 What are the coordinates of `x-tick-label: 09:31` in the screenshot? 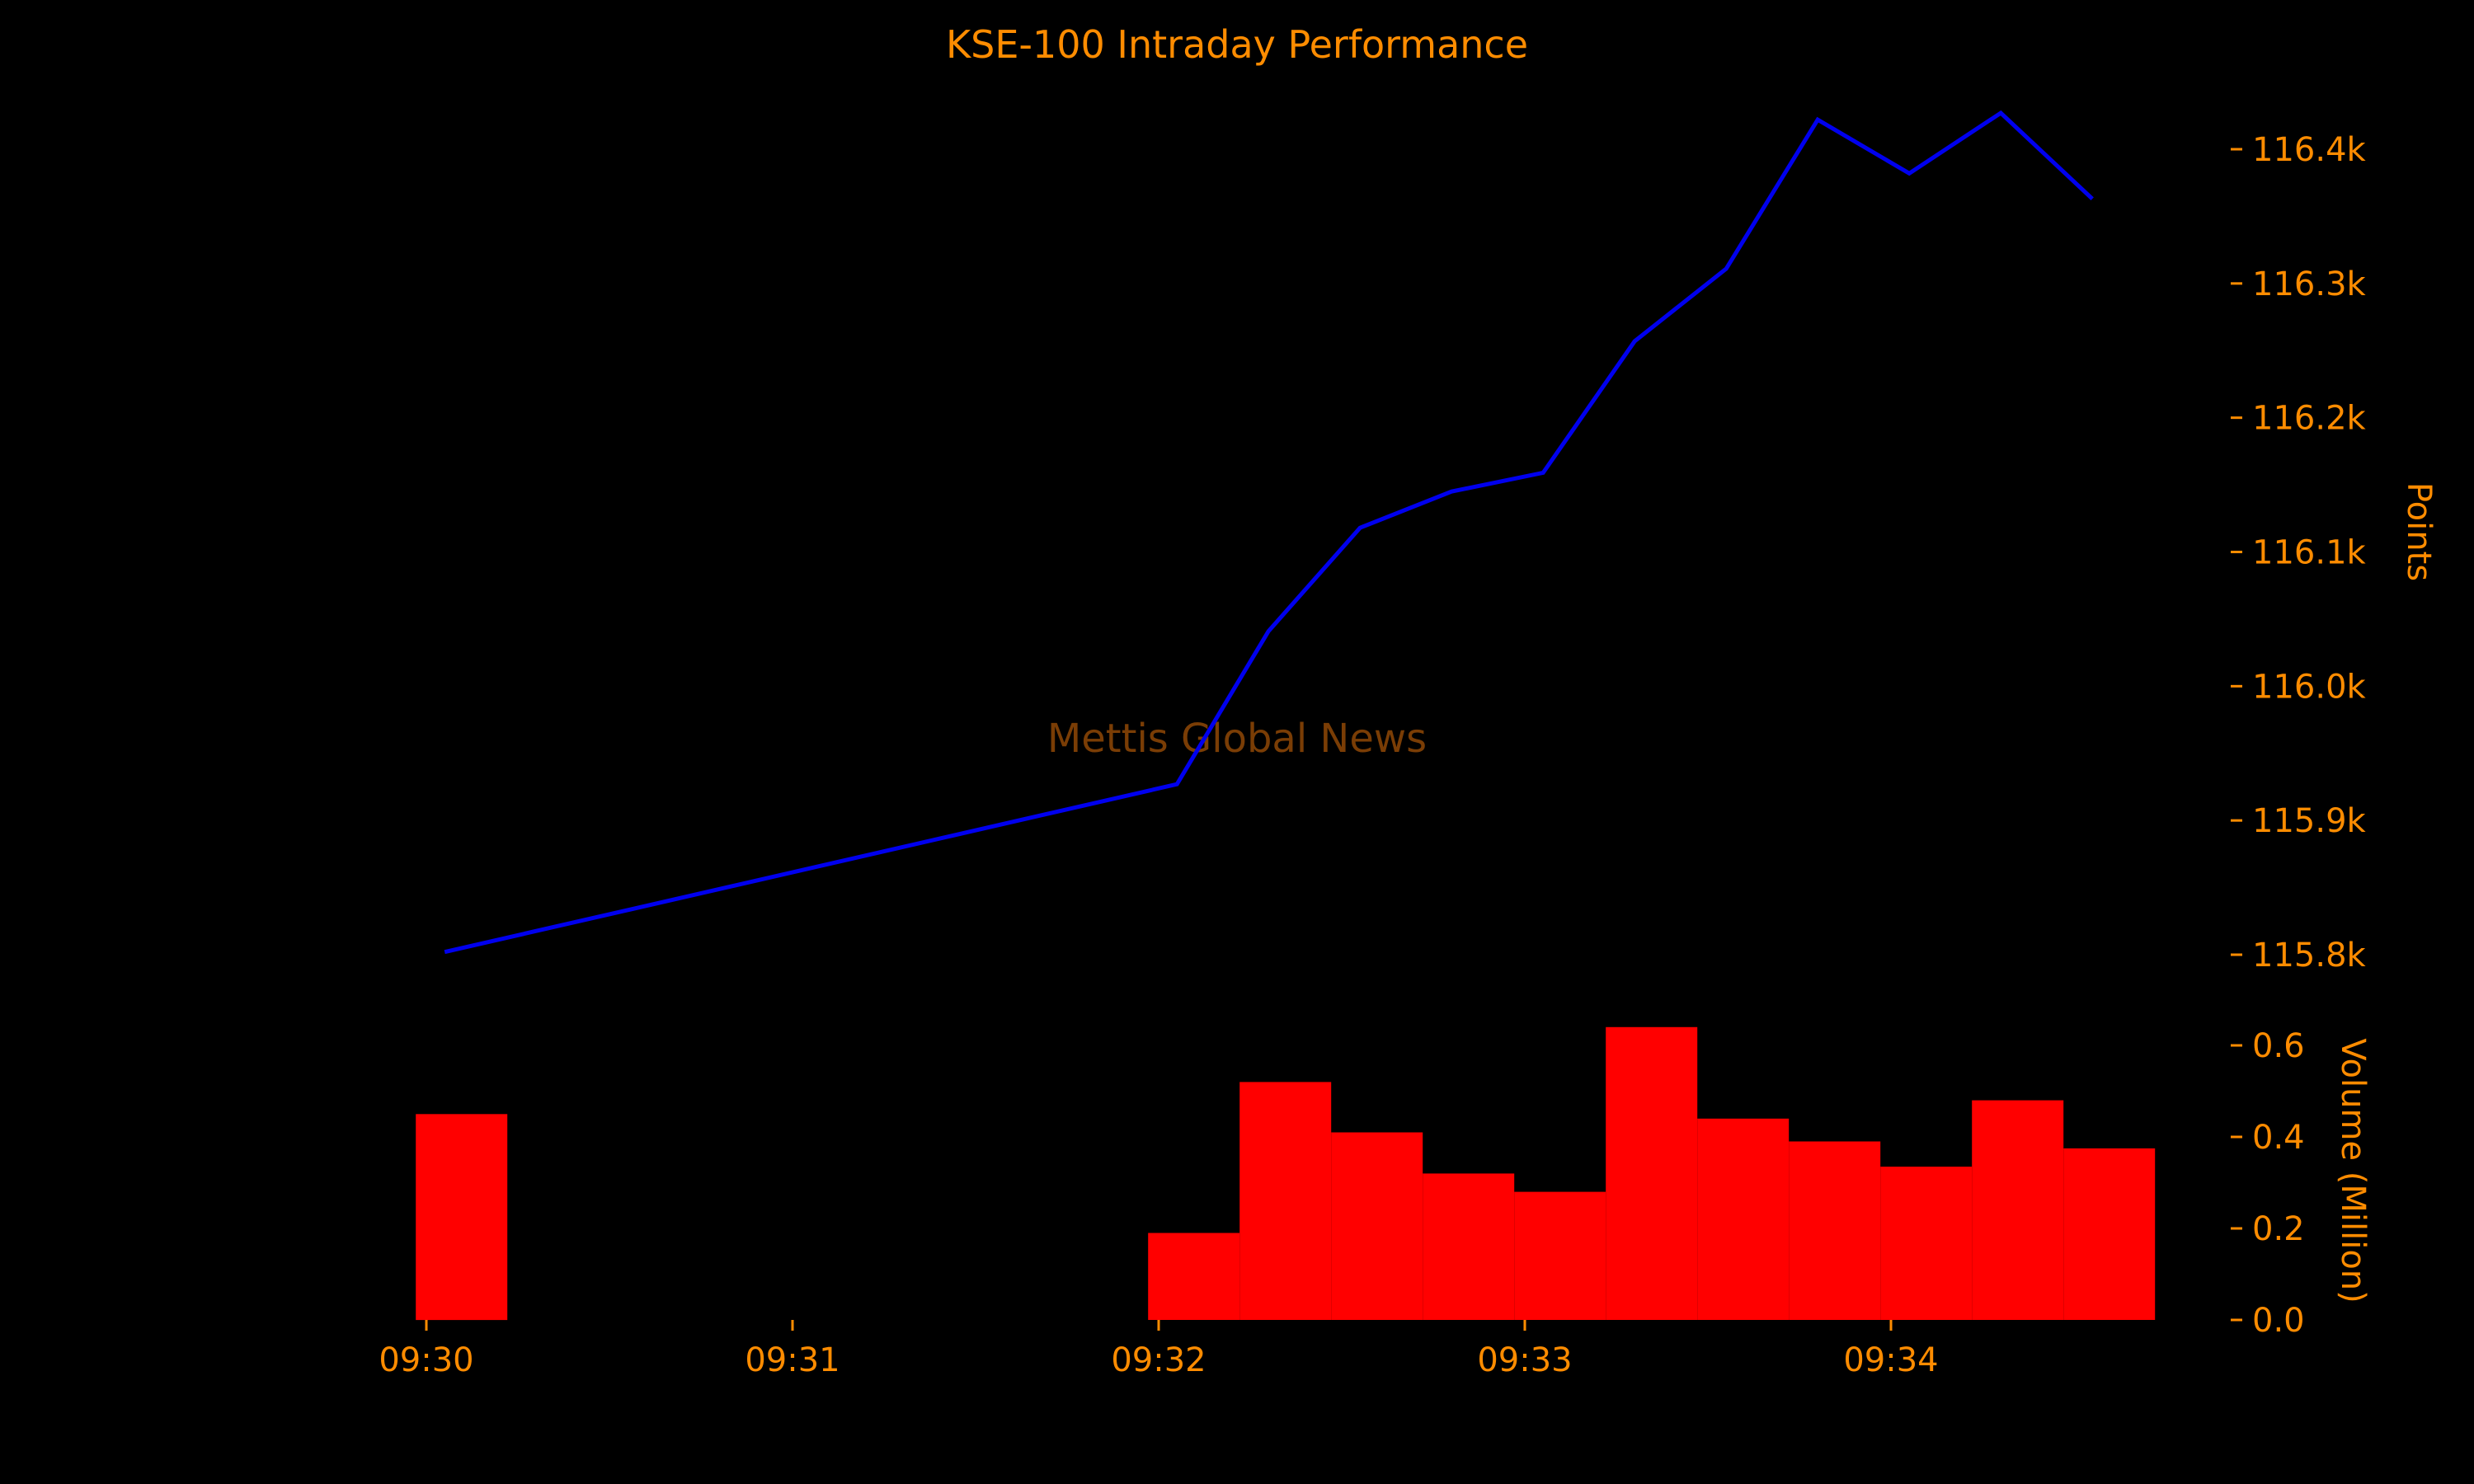 It's located at (792, 1360).